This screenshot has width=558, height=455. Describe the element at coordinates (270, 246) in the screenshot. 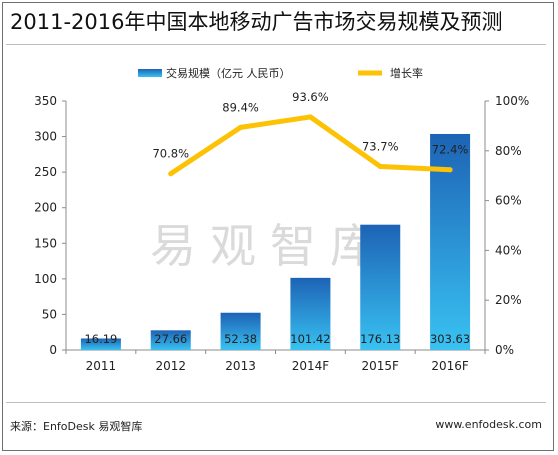

I see `watermark: 易观智库` at that location.